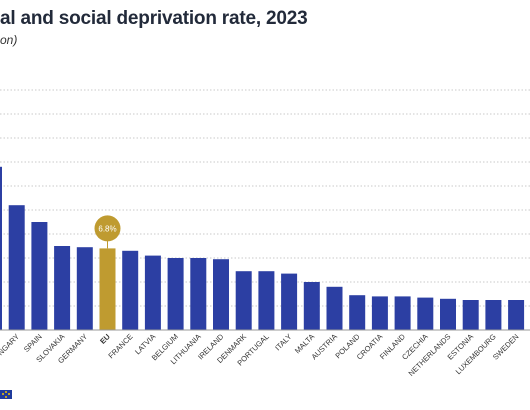  What do you see at coordinates (107, 289) in the screenshot?
I see `eu-bar` at bounding box center [107, 289].